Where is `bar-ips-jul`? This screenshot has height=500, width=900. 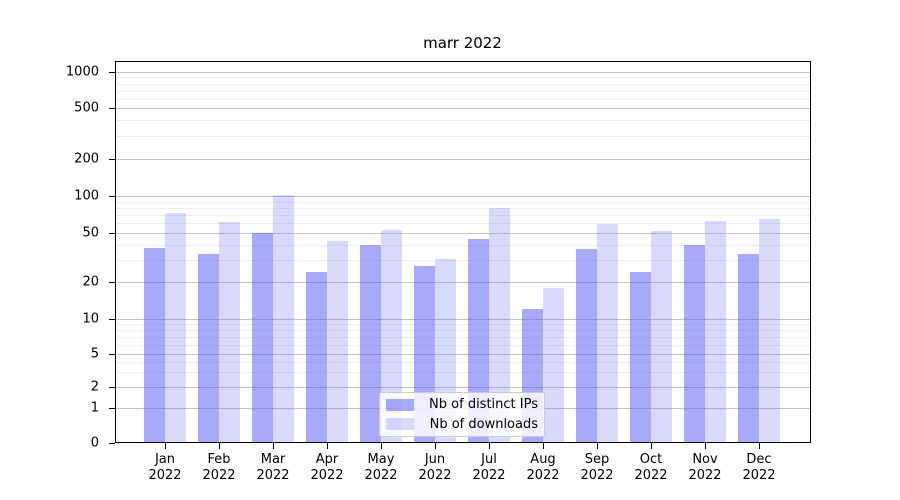 bar-ips-jul is located at coordinates (478, 340).